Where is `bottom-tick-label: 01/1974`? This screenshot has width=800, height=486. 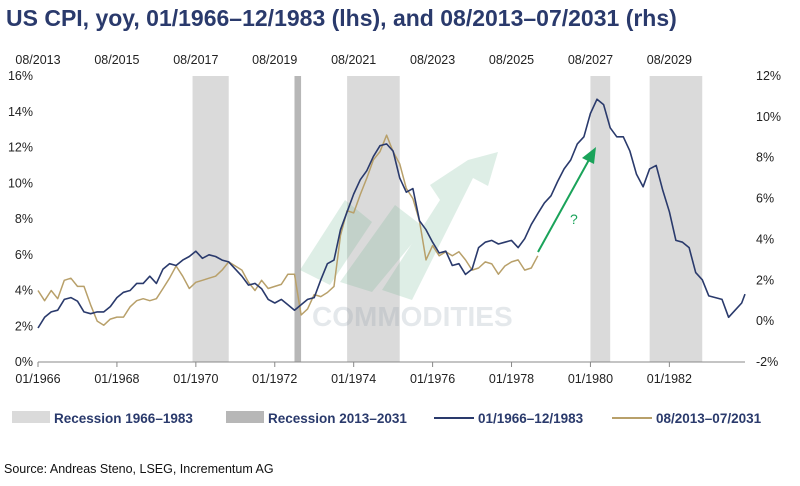 bottom-tick-label: 01/1974 is located at coordinates (353, 379).